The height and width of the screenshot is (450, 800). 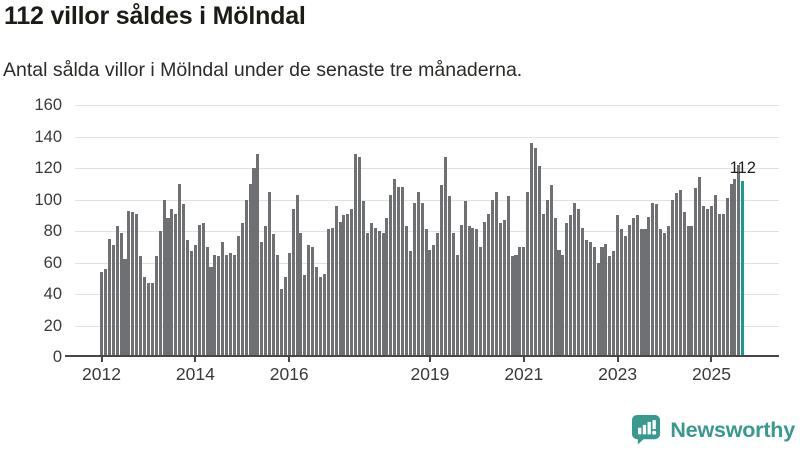 I want to click on highlight-value-label: 112, so click(x=742, y=167).